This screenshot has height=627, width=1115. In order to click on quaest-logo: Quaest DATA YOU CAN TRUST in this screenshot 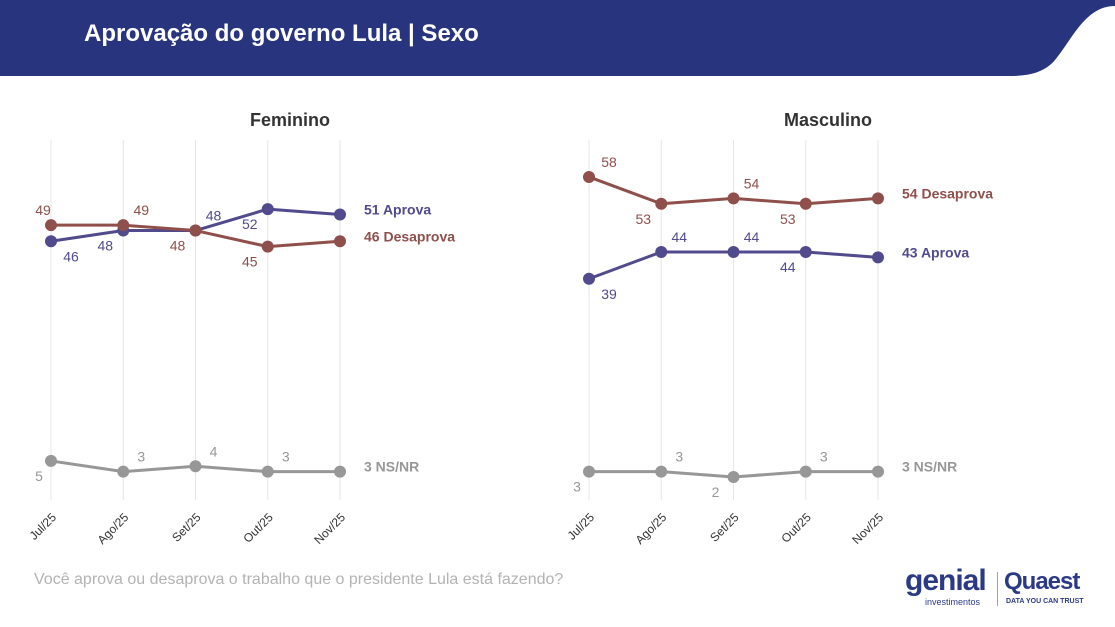, I will do `click(1049, 588)`.